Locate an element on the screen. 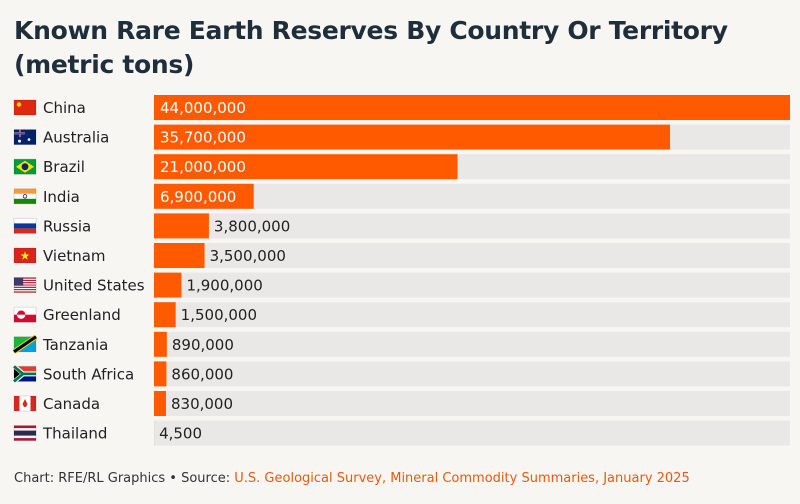 This screenshot has width=800, height=504. thailand-flag-icon is located at coordinates (25, 433).